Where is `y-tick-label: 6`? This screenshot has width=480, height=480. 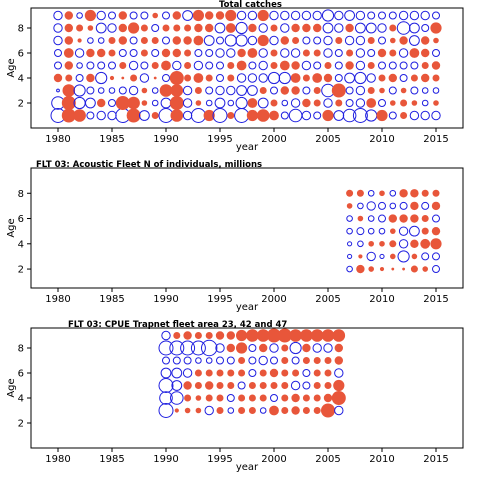
y-tick-label: 6 is located at coordinates (21, 219).